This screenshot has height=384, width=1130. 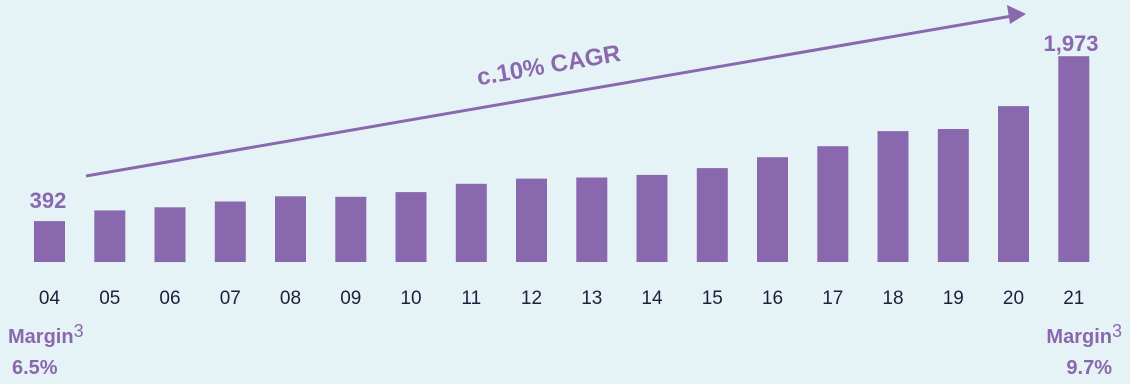 What do you see at coordinates (350, 298) in the screenshot?
I see `x-tick-09: 09` at bounding box center [350, 298].